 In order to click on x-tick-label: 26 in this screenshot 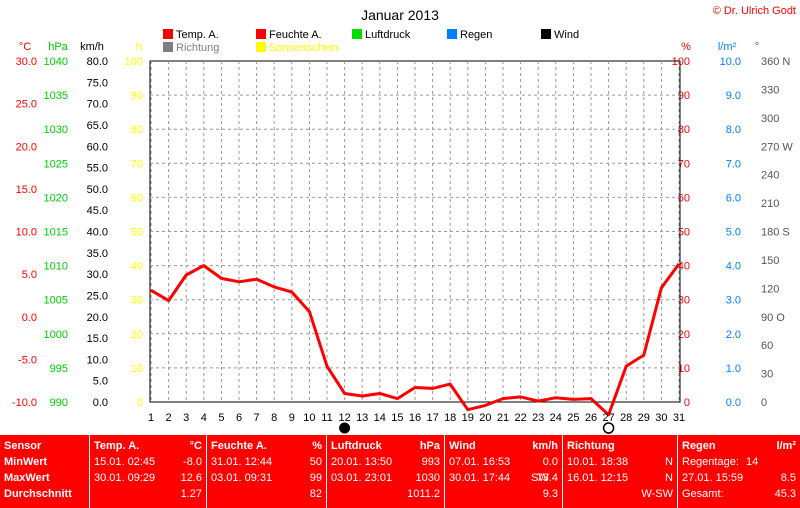, I will do `click(591, 418)`.